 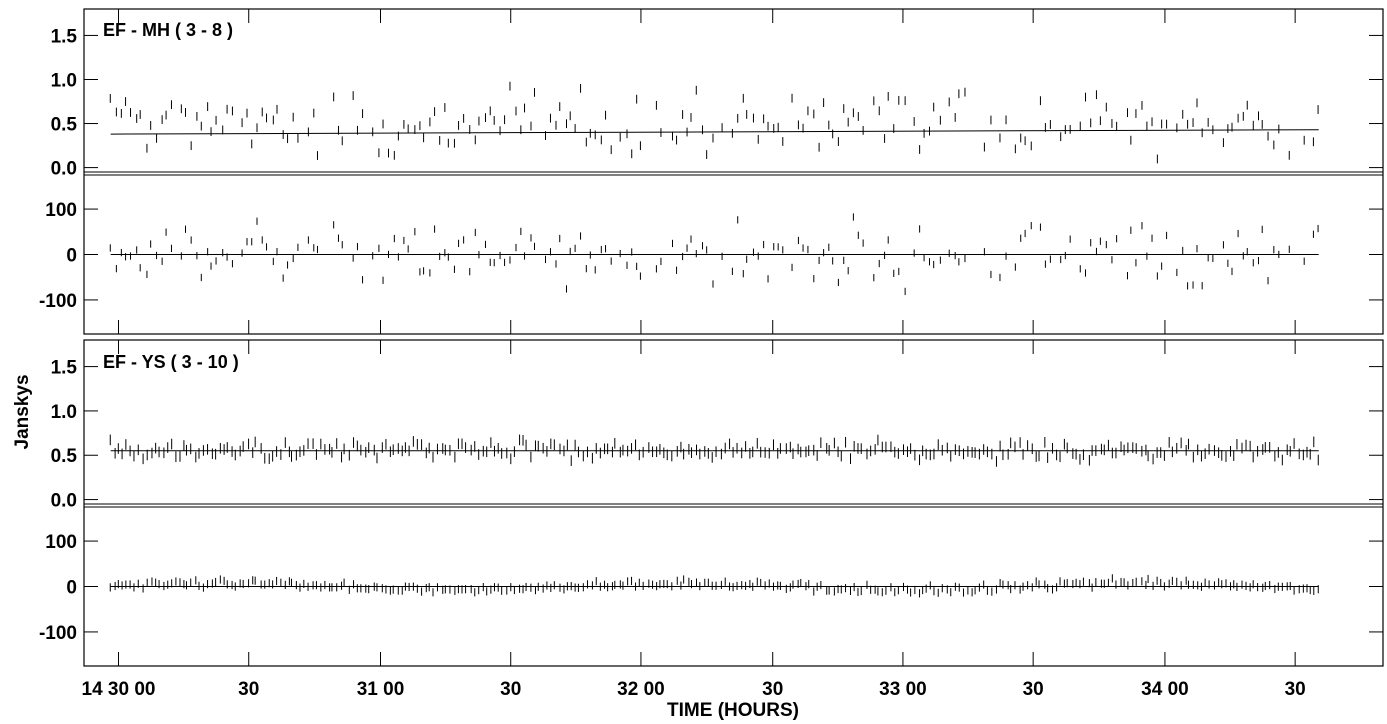 What do you see at coordinates (381, 689) in the screenshot?
I see `x-tick-label: 31 00` at bounding box center [381, 689].